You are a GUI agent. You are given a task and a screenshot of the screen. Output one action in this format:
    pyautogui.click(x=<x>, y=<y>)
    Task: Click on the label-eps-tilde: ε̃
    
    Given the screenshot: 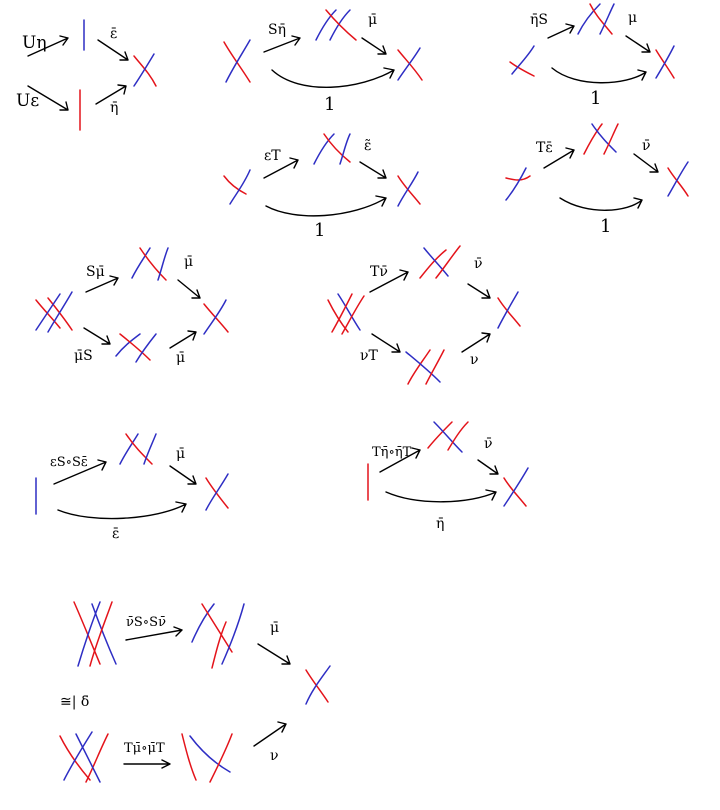 What is the action you would take?
    pyautogui.click(x=367, y=146)
    